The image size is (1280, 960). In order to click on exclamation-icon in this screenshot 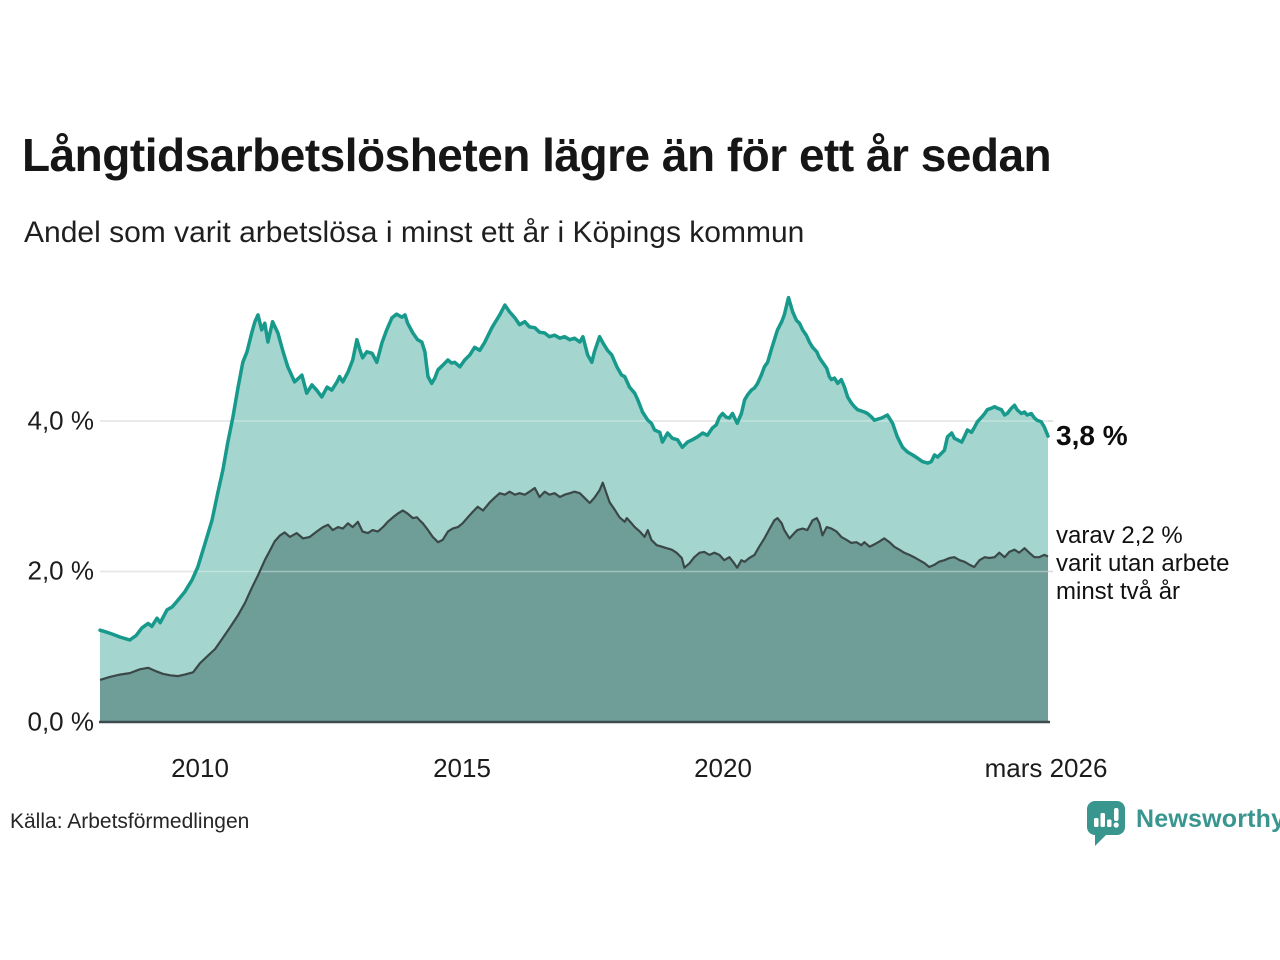, I will do `click(1116, 814)`.